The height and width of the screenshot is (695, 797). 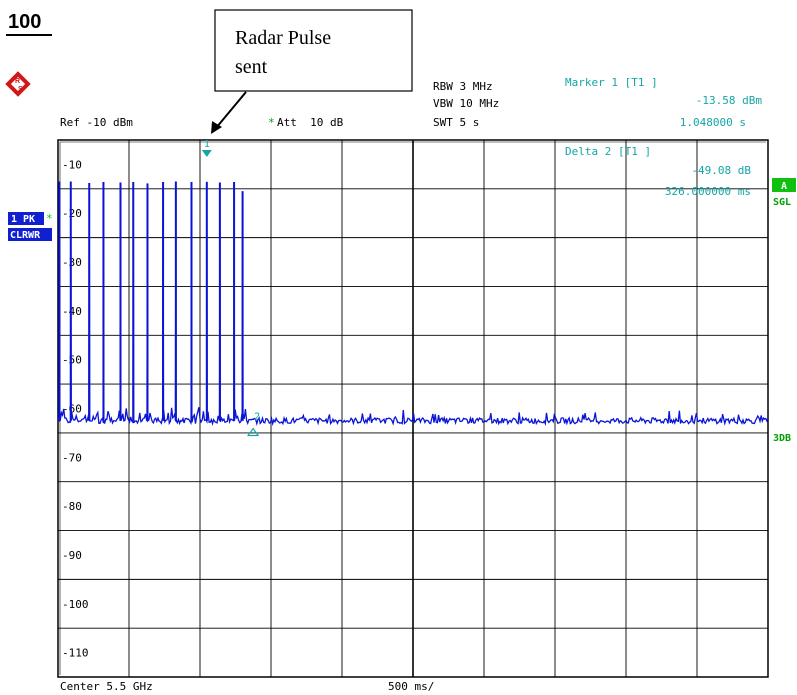 I want to click on svg-text: S, so click(x=20, y=89).